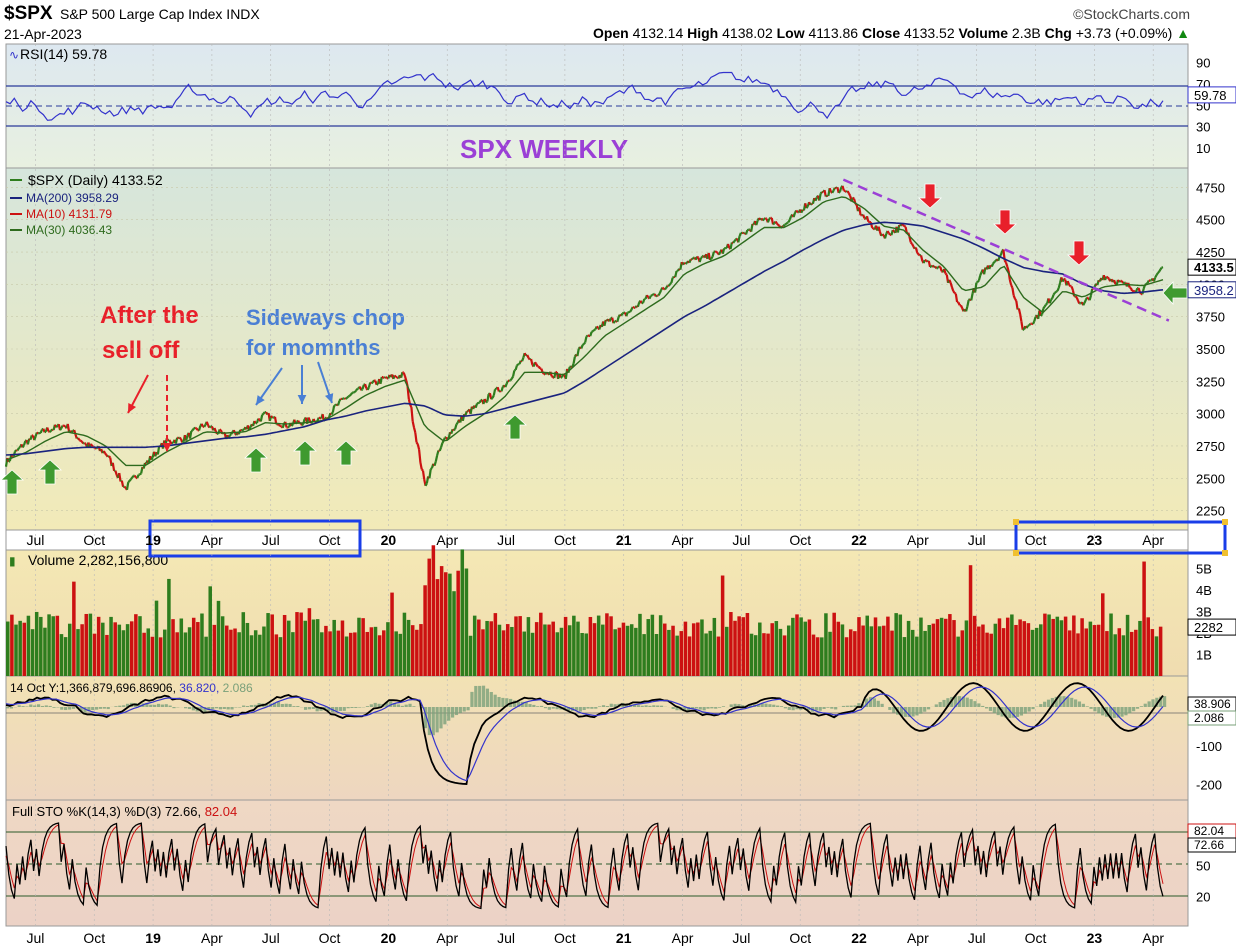 The height and width of the screenshot is (948, 1236). What do you see at coordinates (1209, 785) in the screenshot?
I see `macd-tick-label: -200` at bounding box center [1209, 785].